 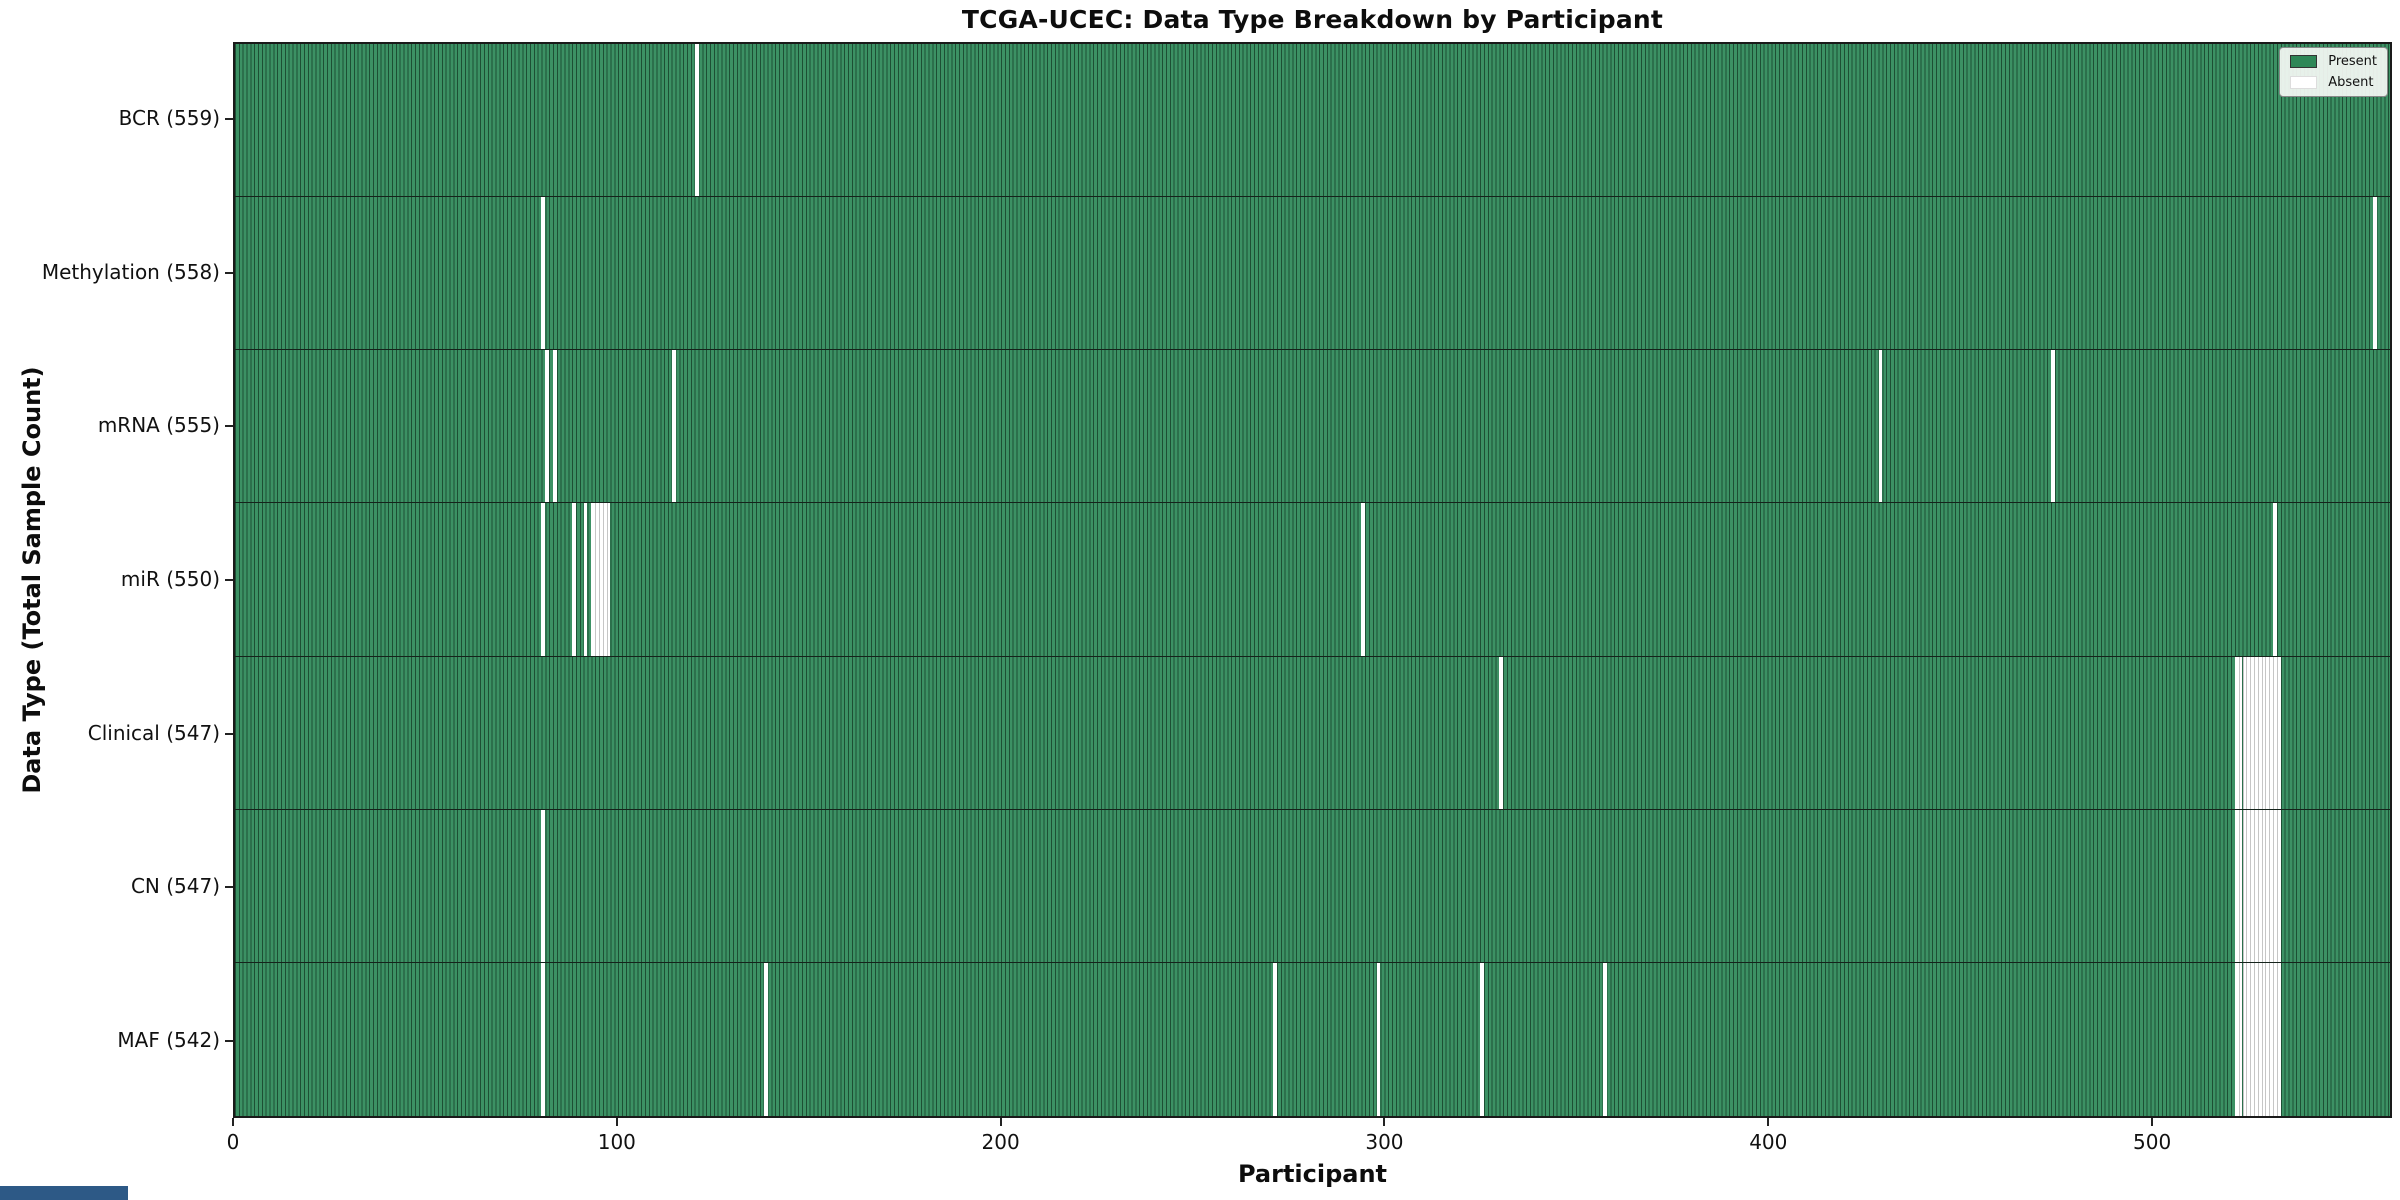 What do you see at coordinates (1312, 427) in the screenshot?
I see `row-mrna` at bounding box center [1312, 427].